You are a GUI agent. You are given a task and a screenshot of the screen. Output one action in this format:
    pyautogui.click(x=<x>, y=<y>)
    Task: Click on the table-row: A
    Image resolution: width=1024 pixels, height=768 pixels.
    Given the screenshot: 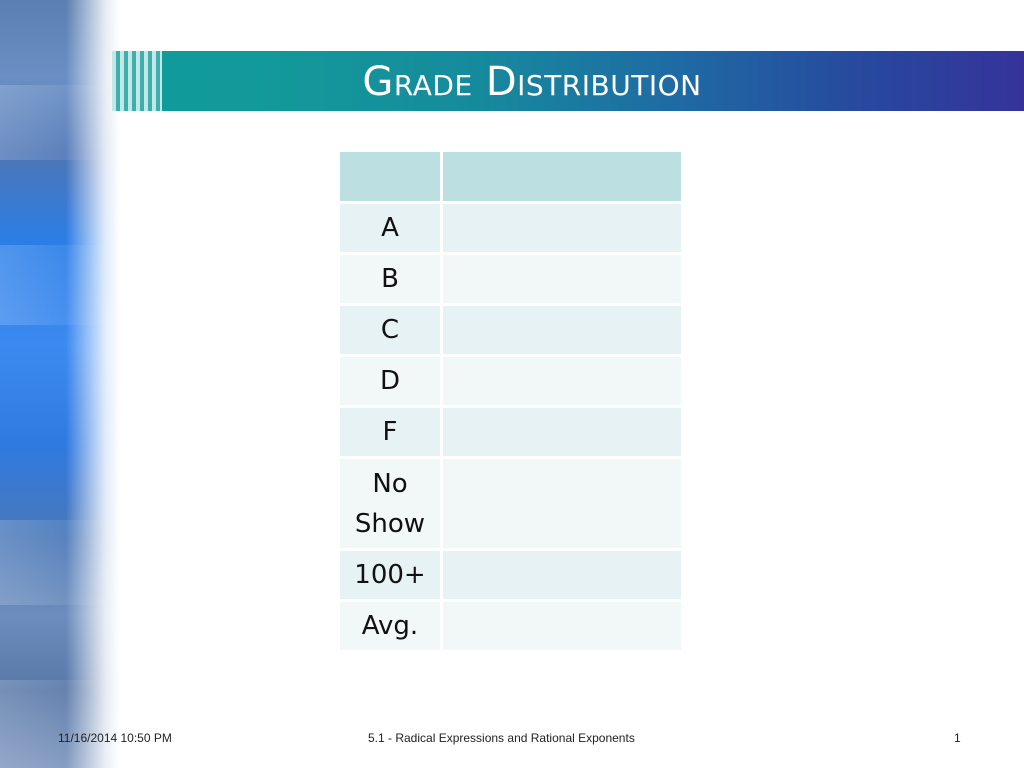 What is the action you would take?
    pyautogui.click(x=512, y=229)
    